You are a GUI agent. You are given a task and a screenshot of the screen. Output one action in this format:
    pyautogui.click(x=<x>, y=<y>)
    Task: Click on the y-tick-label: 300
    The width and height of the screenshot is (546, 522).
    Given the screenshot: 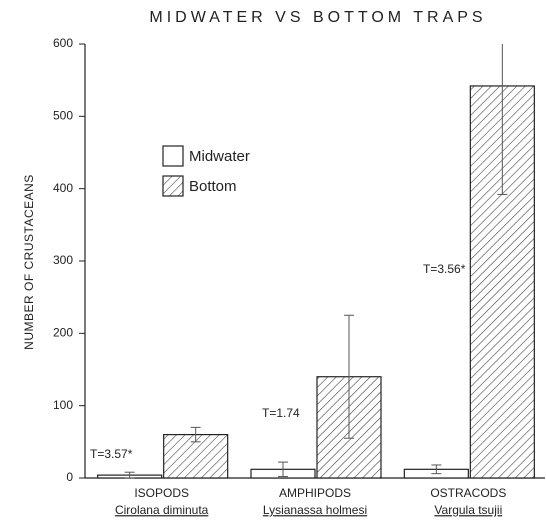 What is the action you would take?
    pyautogui.click(x=63, y=260)
    